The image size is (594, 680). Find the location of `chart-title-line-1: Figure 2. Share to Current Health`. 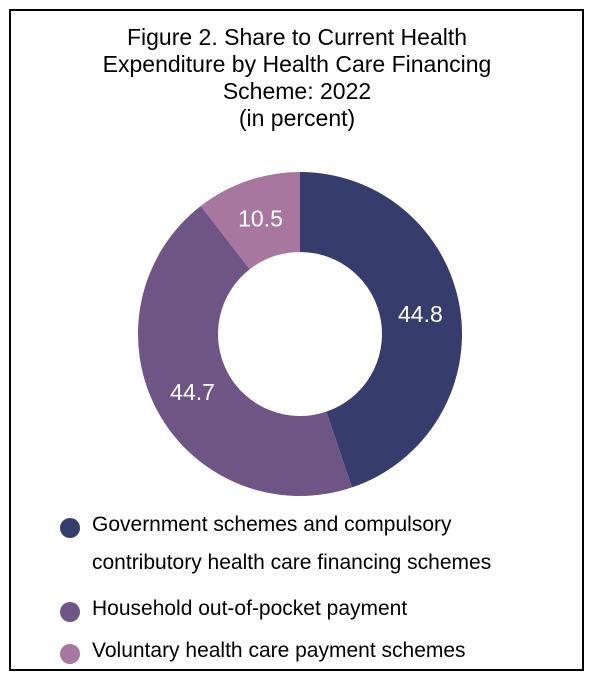

chart-title-line-1: Figure 2. Share to Current Health is located at coordinates (297, 37).